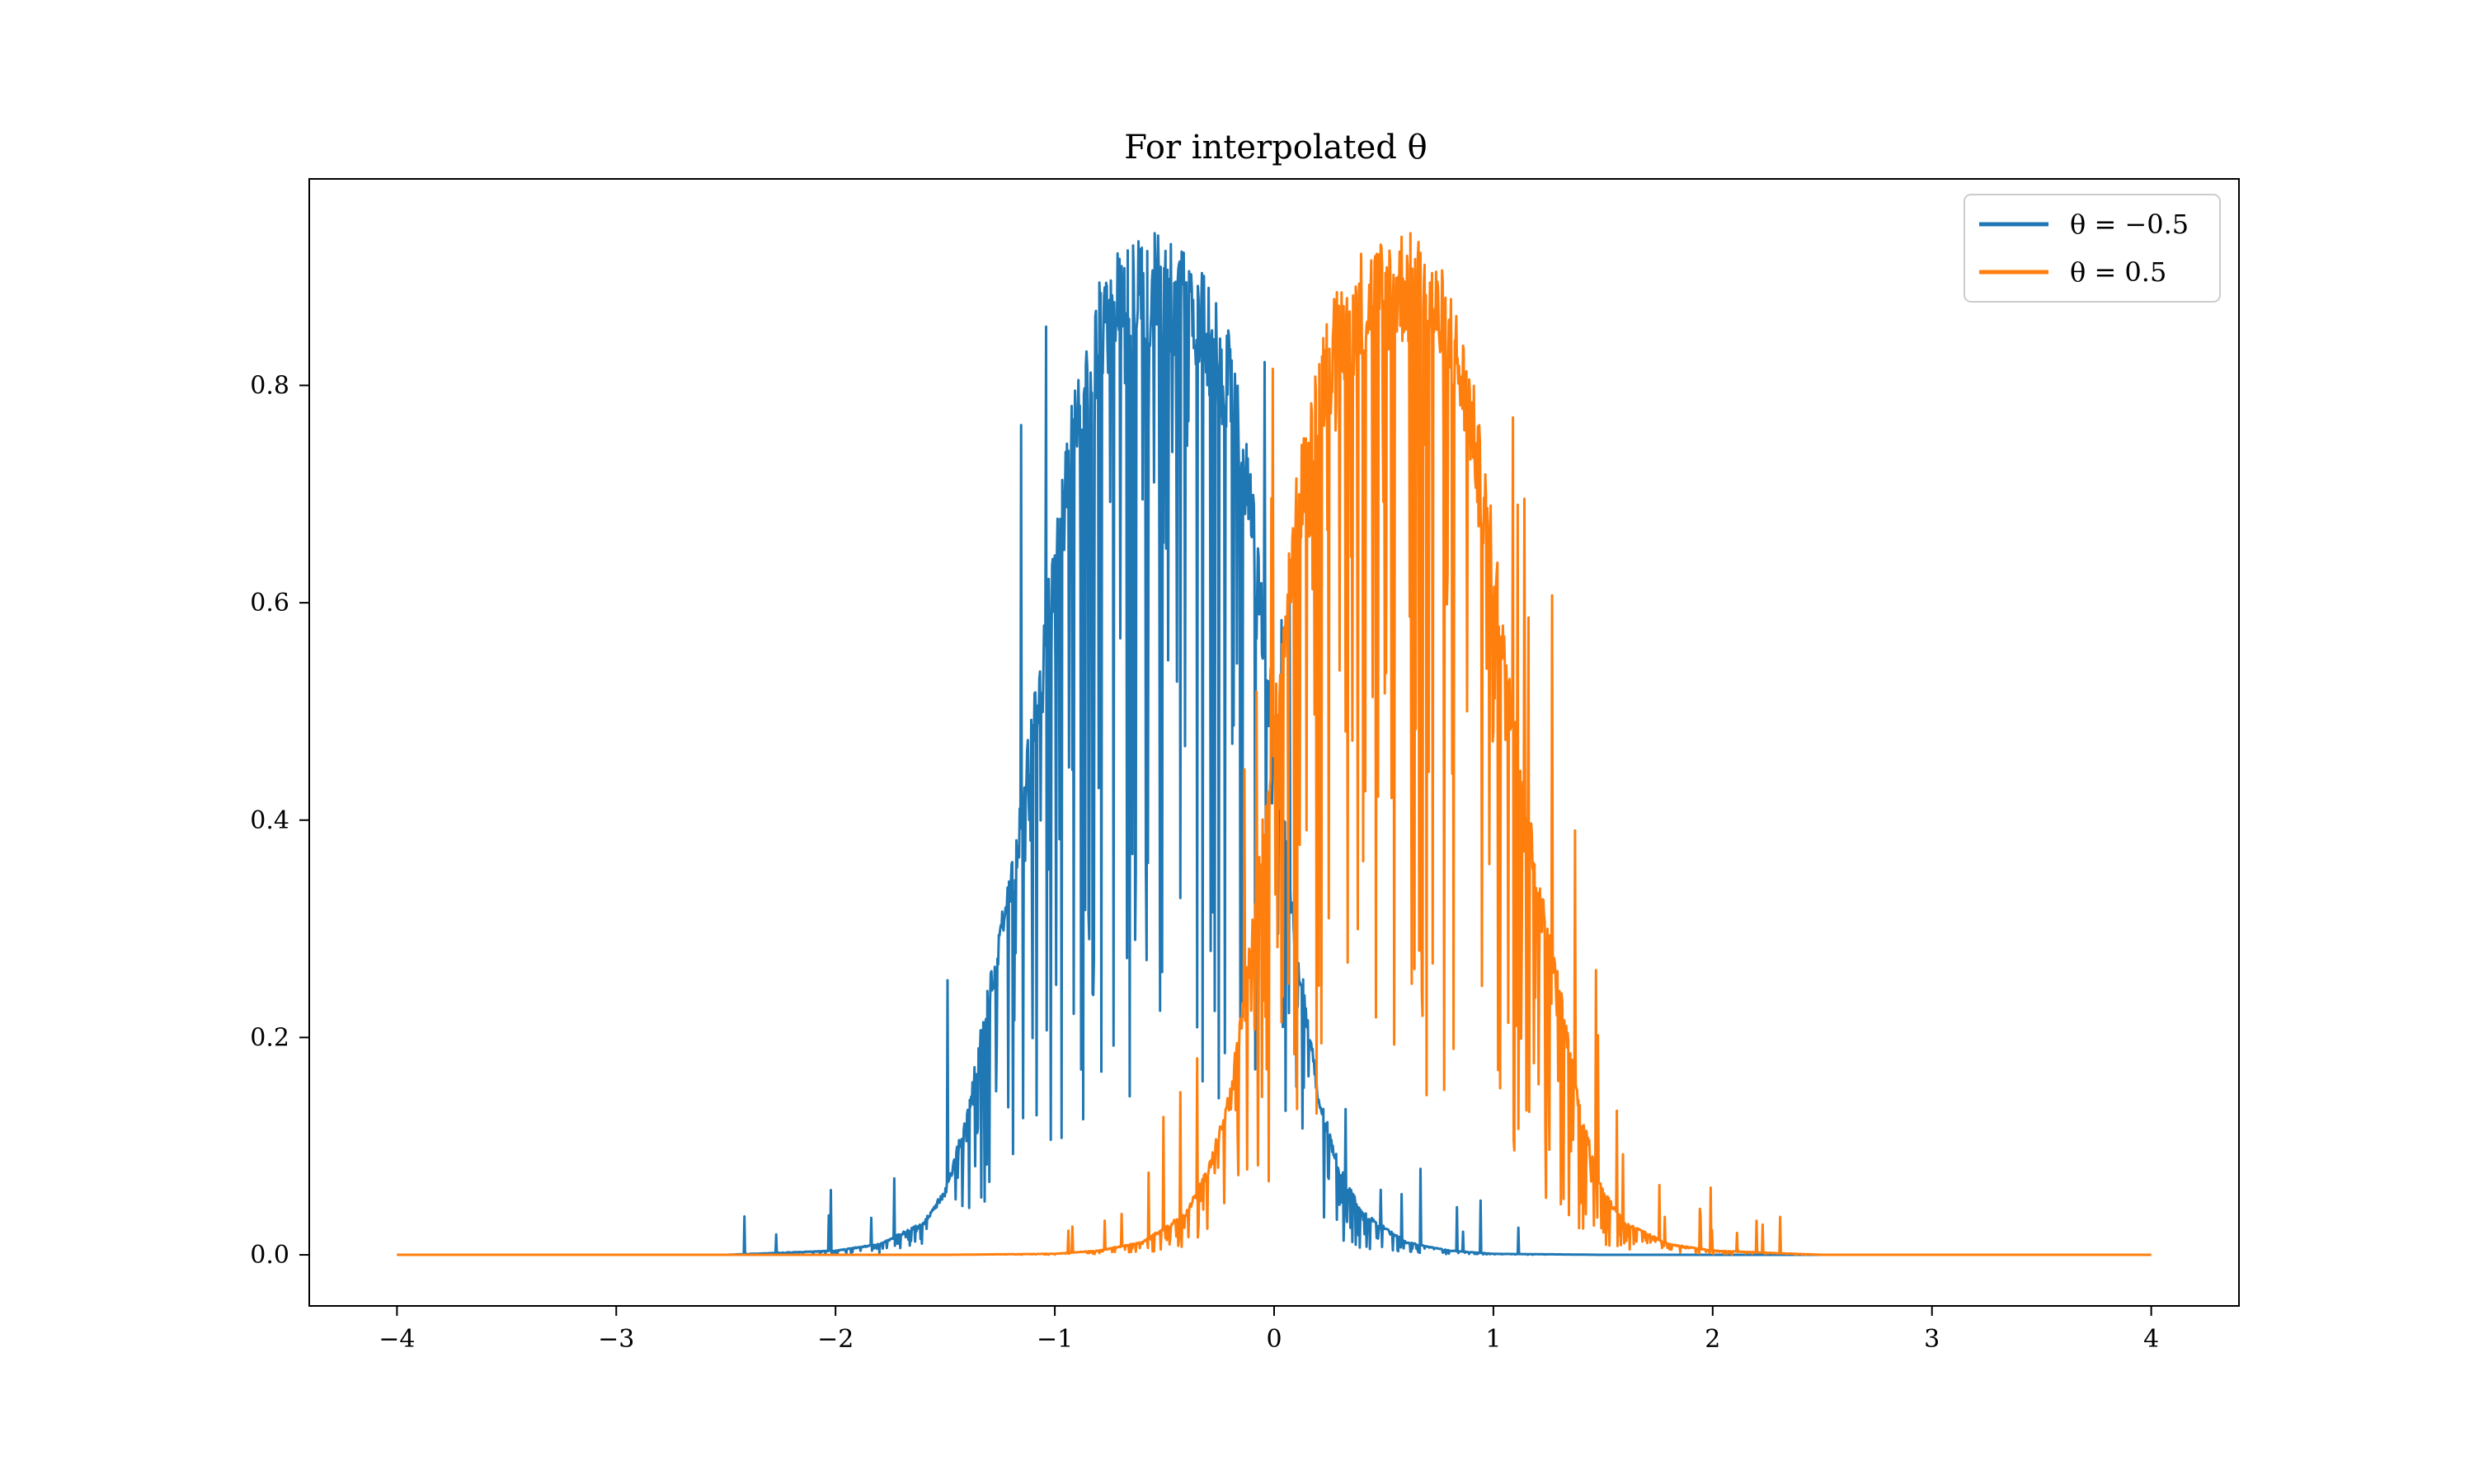 The width and height of the screenshot is (2474, 1484). I want to click on legend-label-series-2: θ = 0.5, so click(2118, 272).